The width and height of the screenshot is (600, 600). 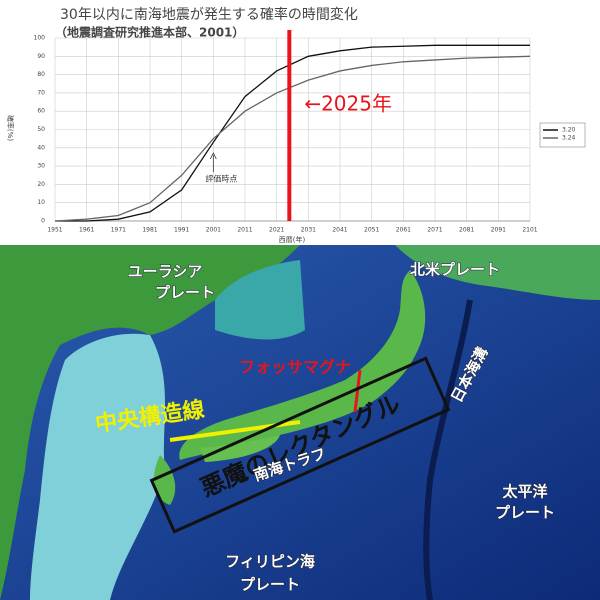 I want to click on y-tick-label: 90, so click(x=41, y=56).